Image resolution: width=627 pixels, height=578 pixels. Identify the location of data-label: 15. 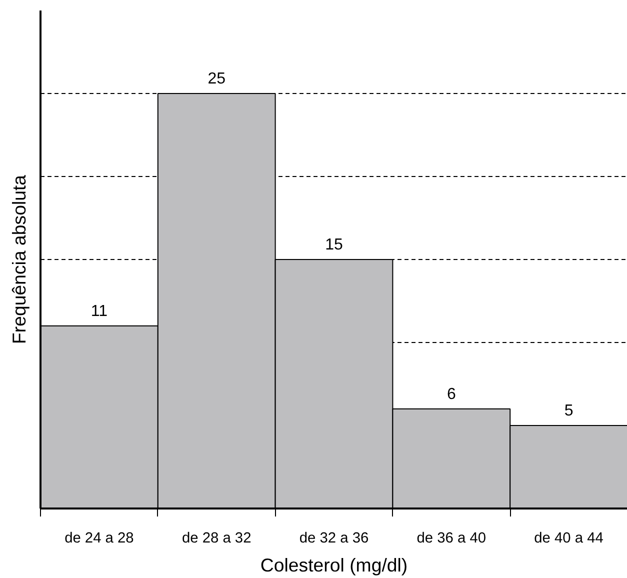
(334, 245).